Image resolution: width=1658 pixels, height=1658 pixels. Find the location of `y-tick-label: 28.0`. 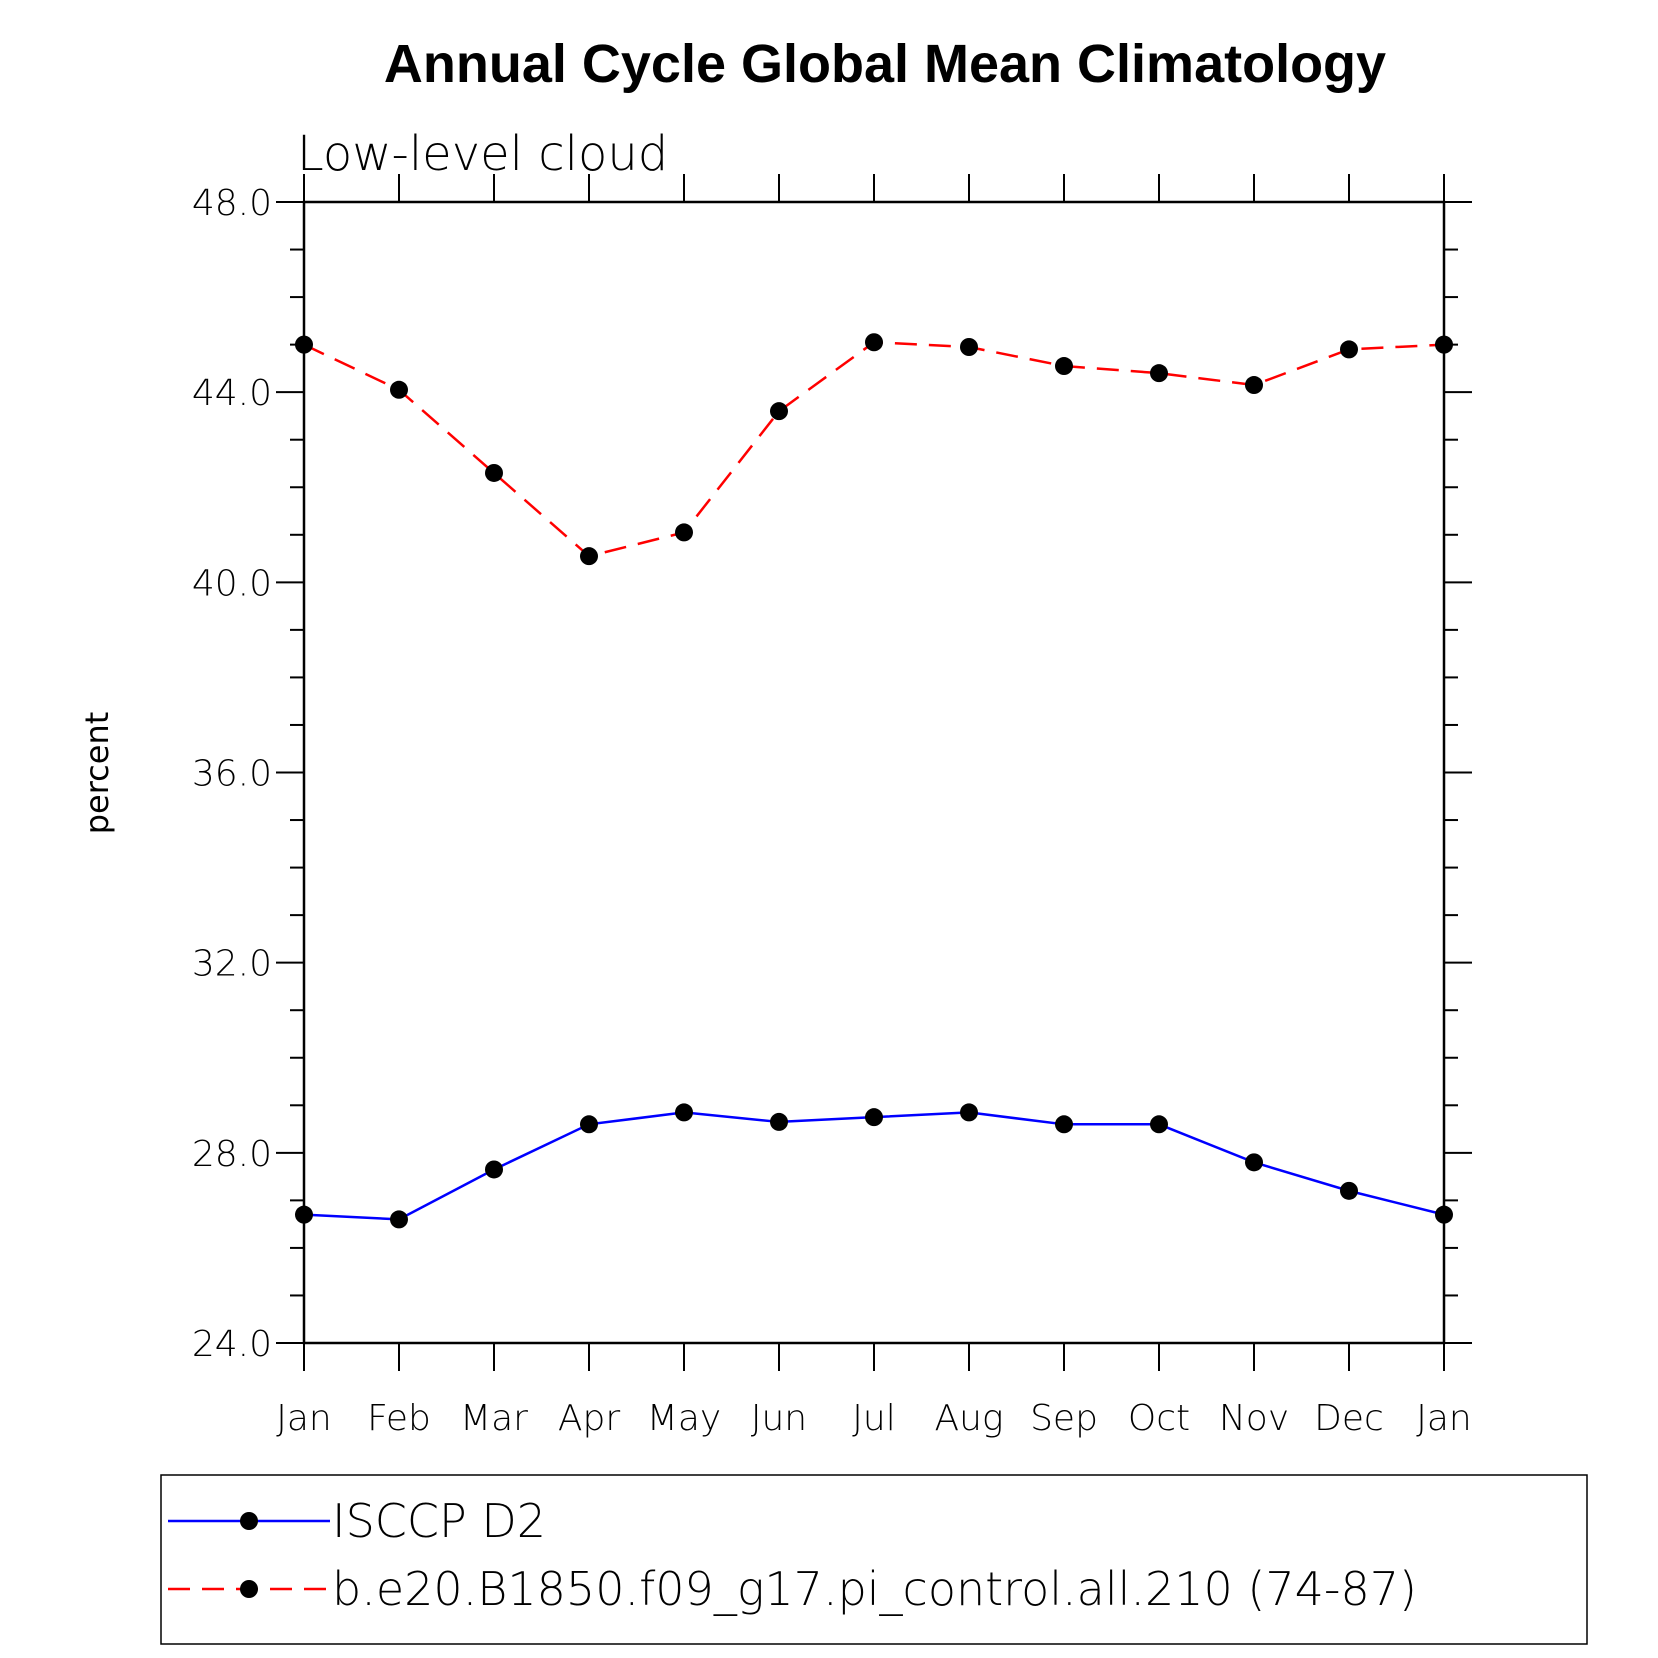

y-tick-label: 28.0 is located at coordinates (232, 1154).